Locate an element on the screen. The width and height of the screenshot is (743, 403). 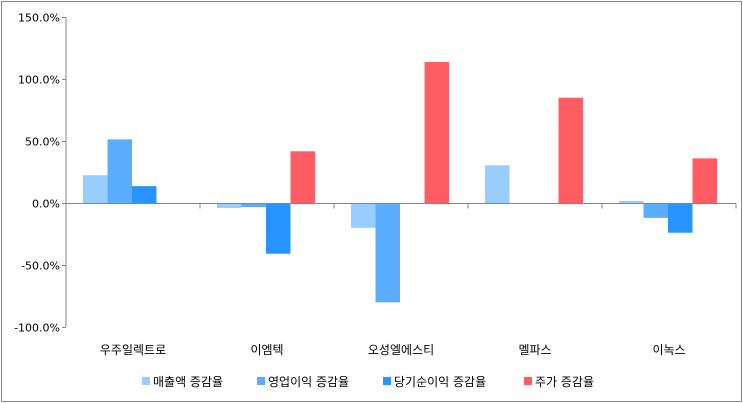
x-tick-label: 오성엘에스티 is located at coordinates (401, 350).